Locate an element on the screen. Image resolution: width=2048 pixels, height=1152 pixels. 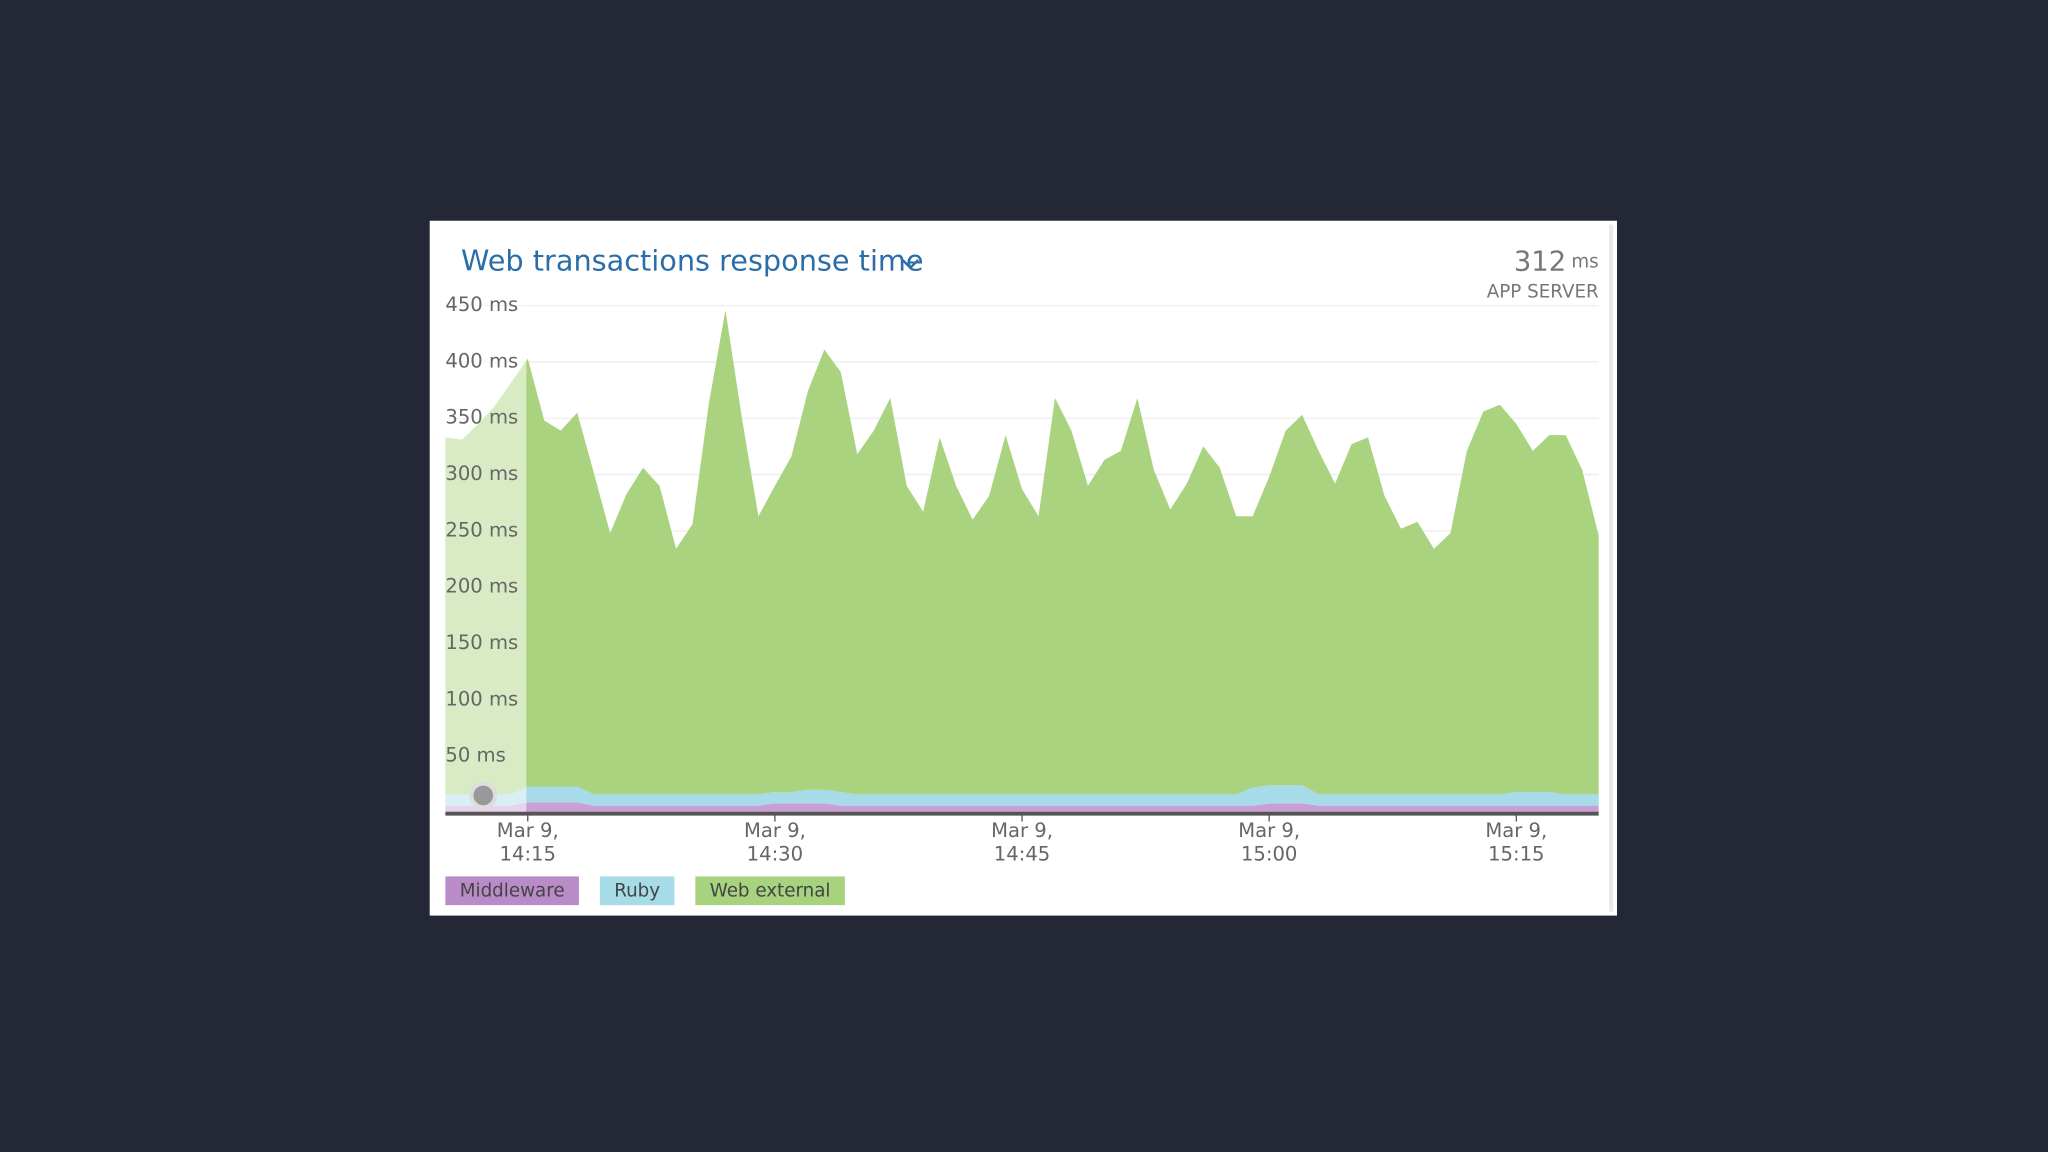
selection-shade is located at coordinates (486, 559).